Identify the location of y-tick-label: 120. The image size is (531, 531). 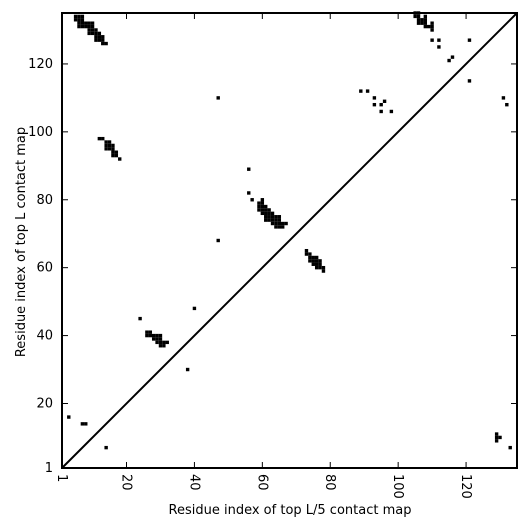
(40, 64).